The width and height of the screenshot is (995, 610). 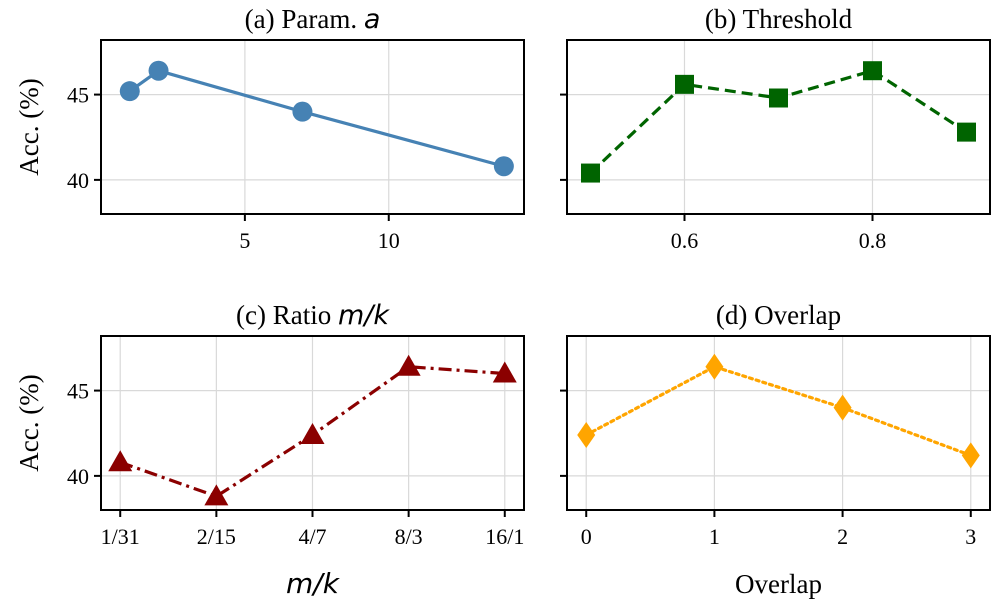 I want to click on x-tick-label: 1, so click(x=714, y=536).